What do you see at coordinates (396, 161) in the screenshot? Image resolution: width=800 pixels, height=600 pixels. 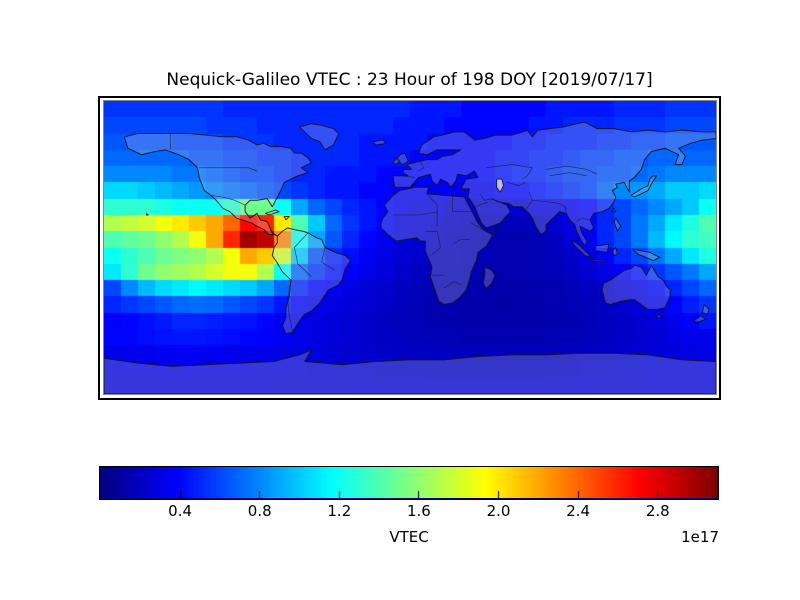 I see `ireland-landmass` at bounding box center [396, 161].